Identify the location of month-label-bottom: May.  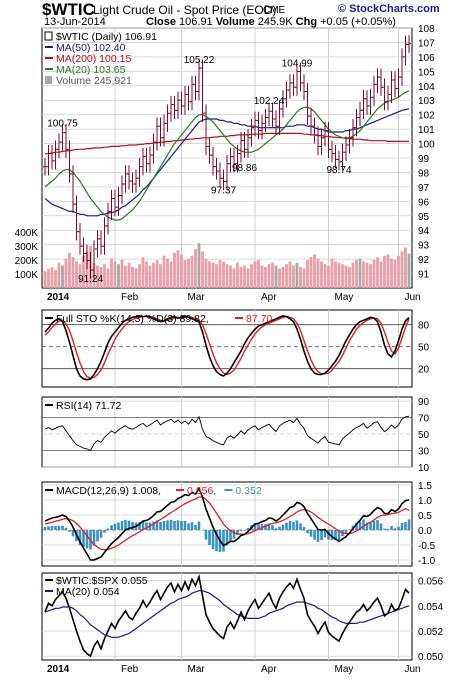
(344, 669).